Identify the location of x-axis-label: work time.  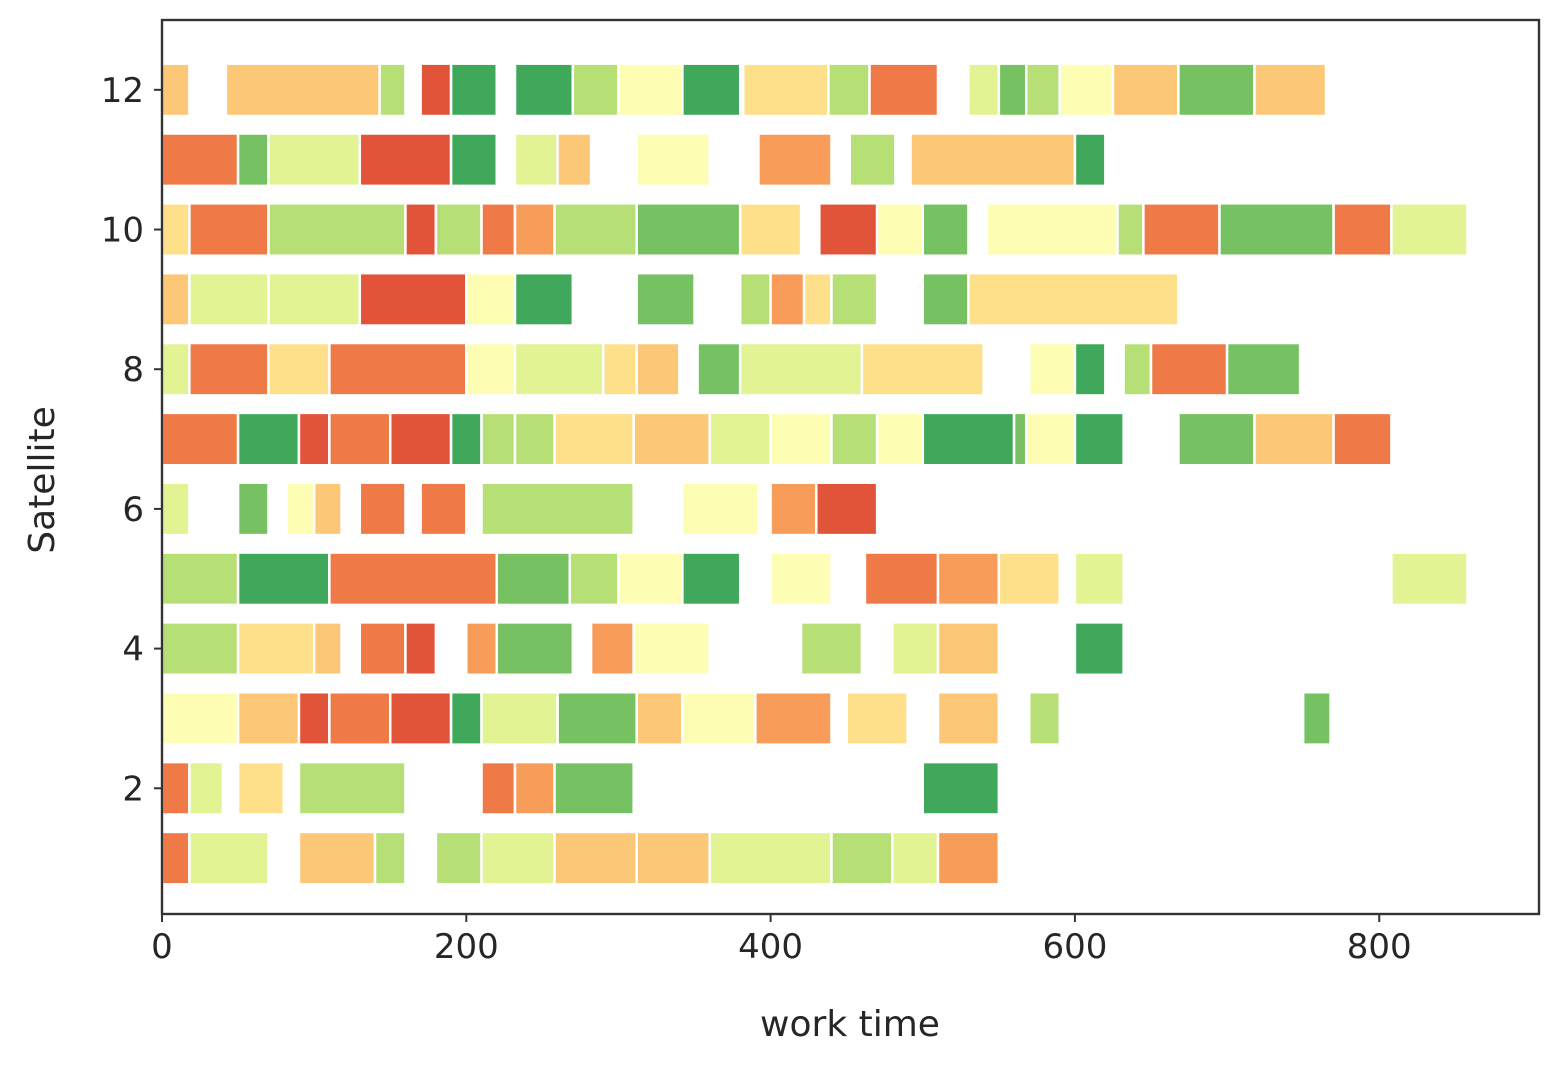
(850, 1024).